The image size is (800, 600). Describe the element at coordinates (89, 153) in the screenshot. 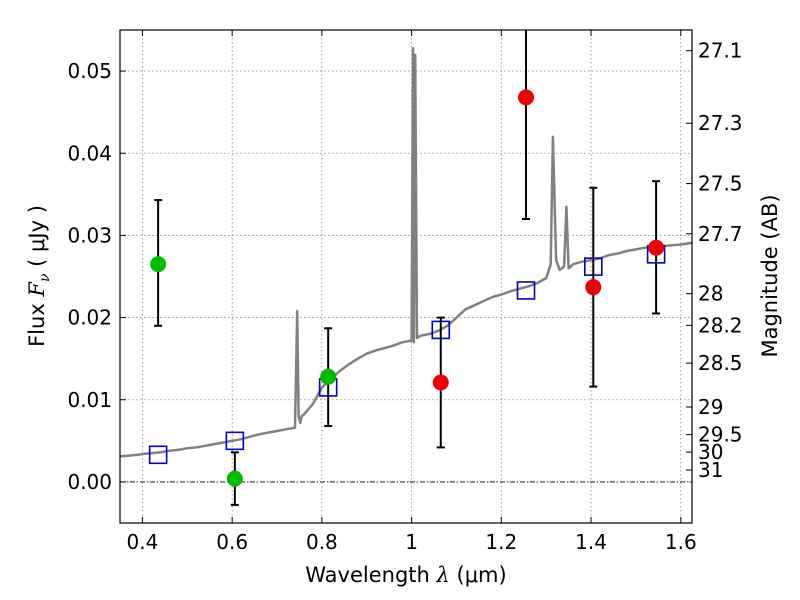

I see `y-tick-label: 0.04` at that location.